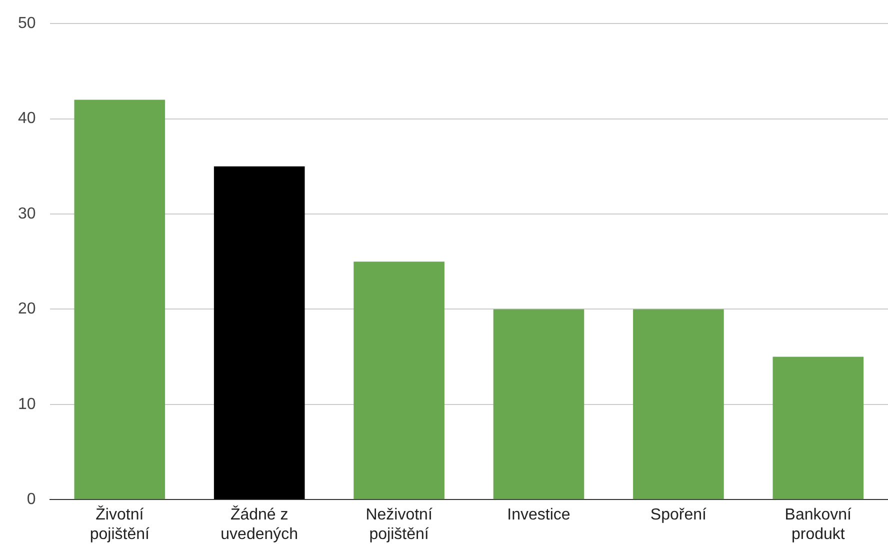  I want to click on x-tick-label: Spoření, so click(679, 515).